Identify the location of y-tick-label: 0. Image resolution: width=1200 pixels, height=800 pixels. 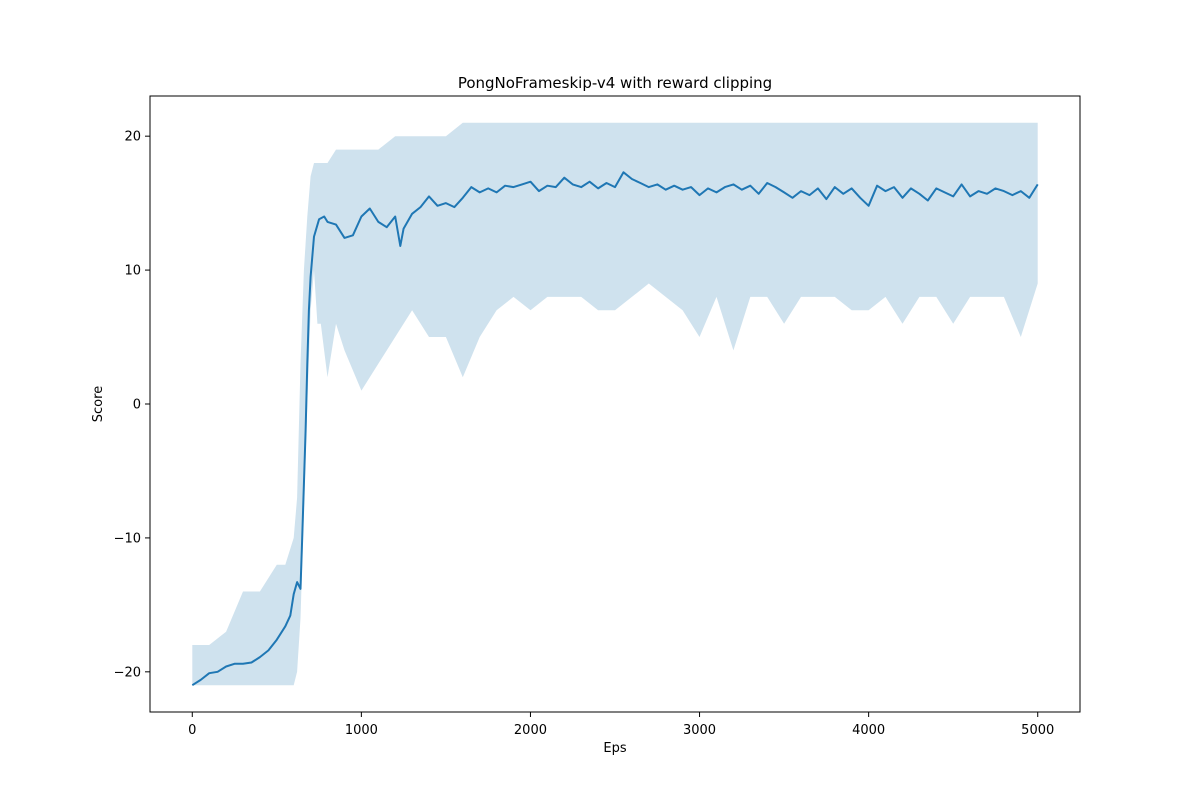
(137, 405).